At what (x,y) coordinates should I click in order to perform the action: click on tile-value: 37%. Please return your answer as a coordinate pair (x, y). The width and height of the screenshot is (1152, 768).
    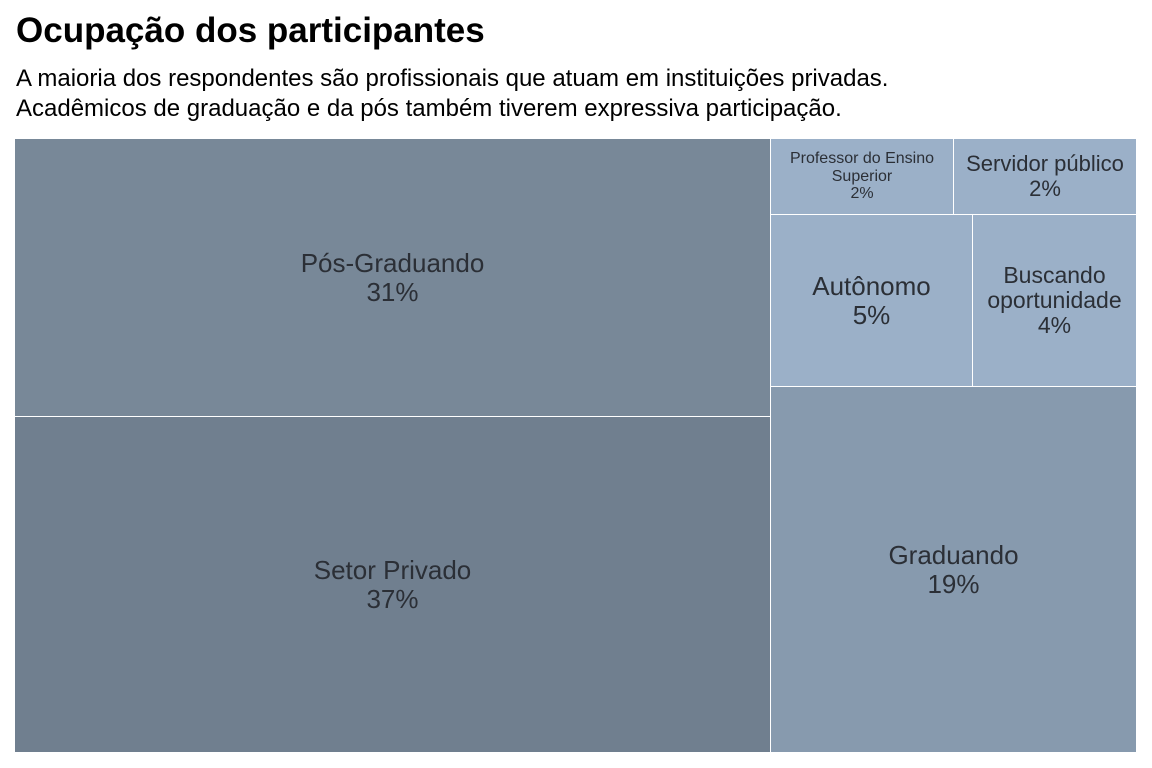
    Looking at the image, I should click on (392, 598).